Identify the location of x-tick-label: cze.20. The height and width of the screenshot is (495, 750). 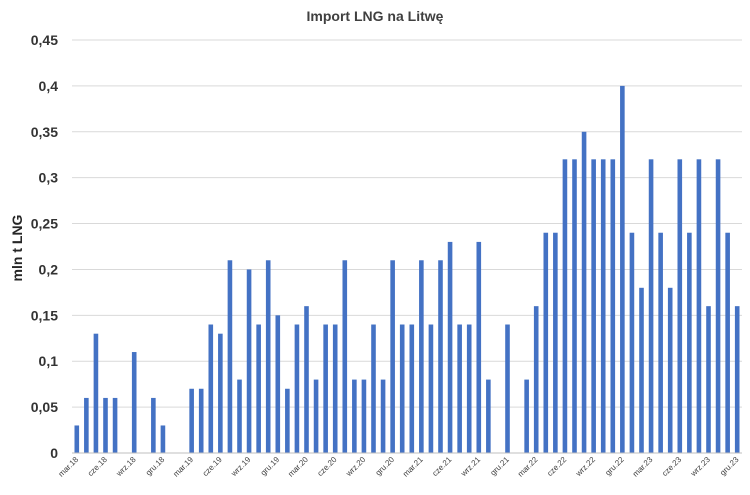
(327, 466).